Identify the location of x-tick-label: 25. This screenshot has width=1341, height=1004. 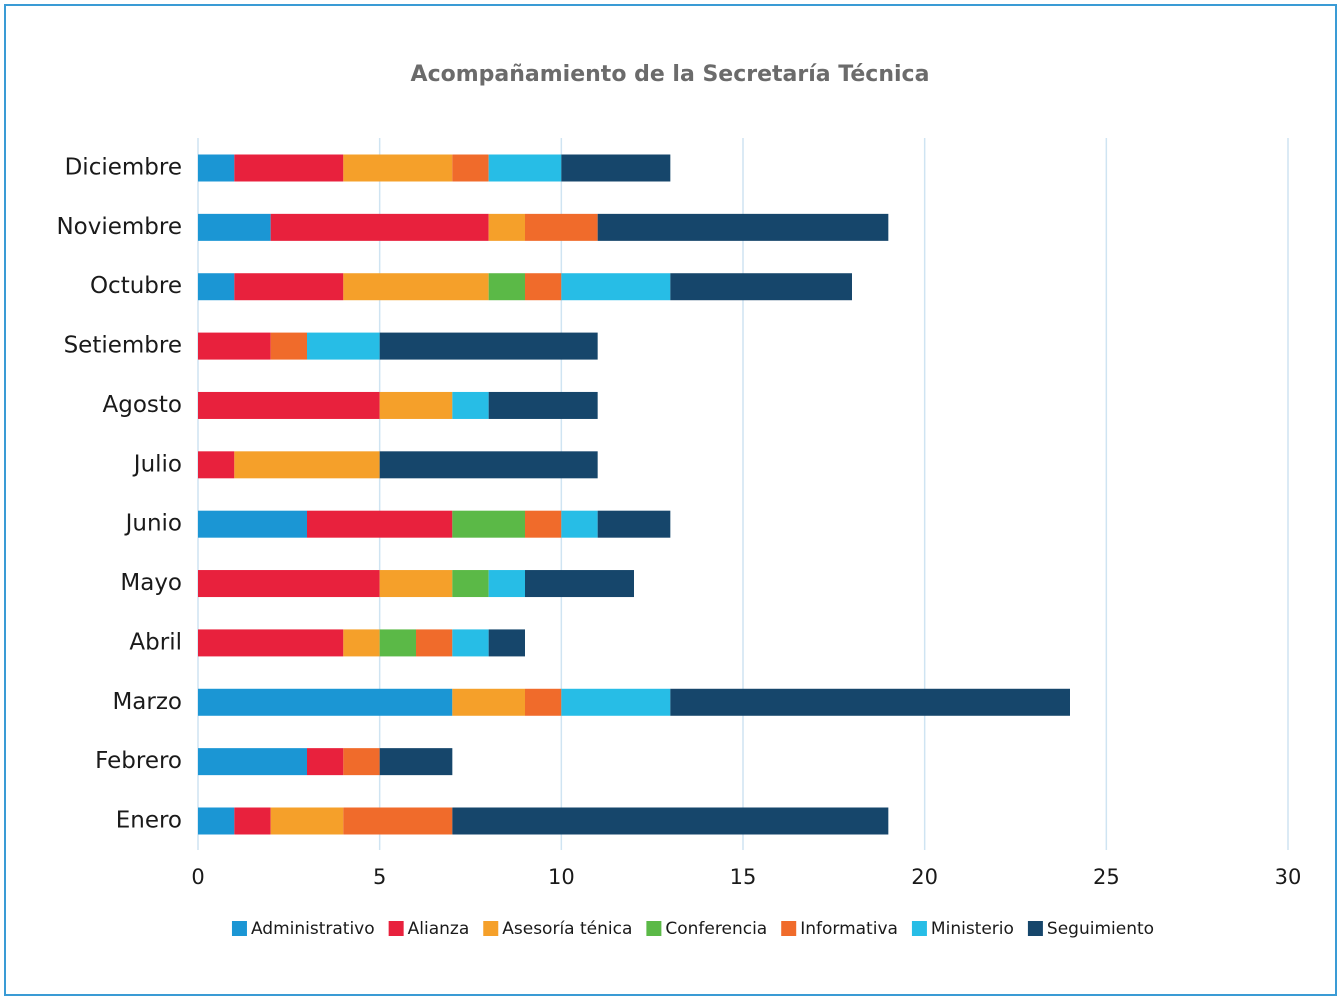
(1106, 877).